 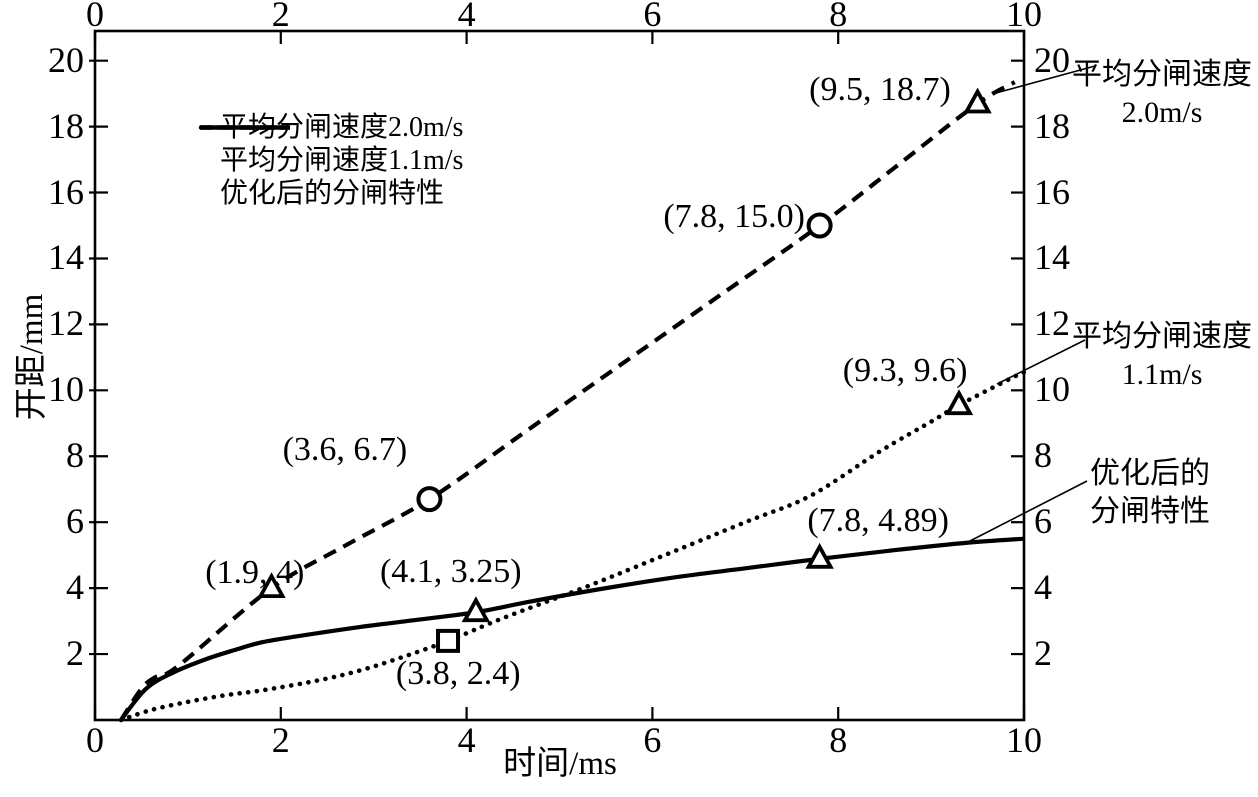 I want to click on y-tick-label-right: 8, so click(x=1043, y=455).